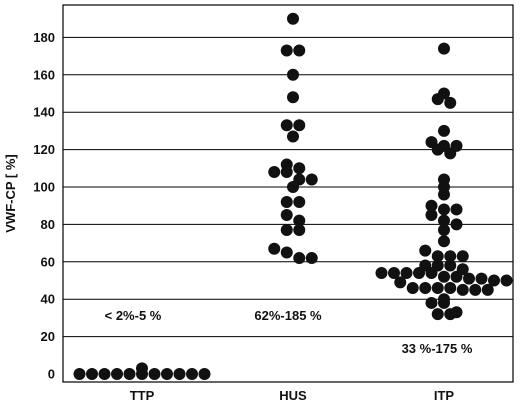  Describe the element at coordinates (444, 395) in the screenshot. I see `x-category-label: ITP` at that location.